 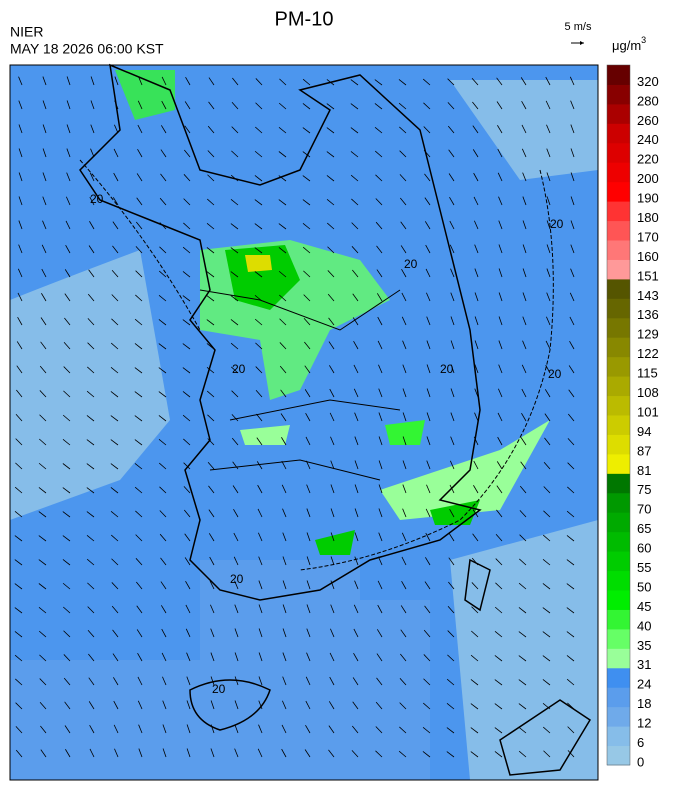 What do you see at coordinates (648, 353) in the screenshot?
I see `colorbar-label: 122` at bounding box center [648, 353].